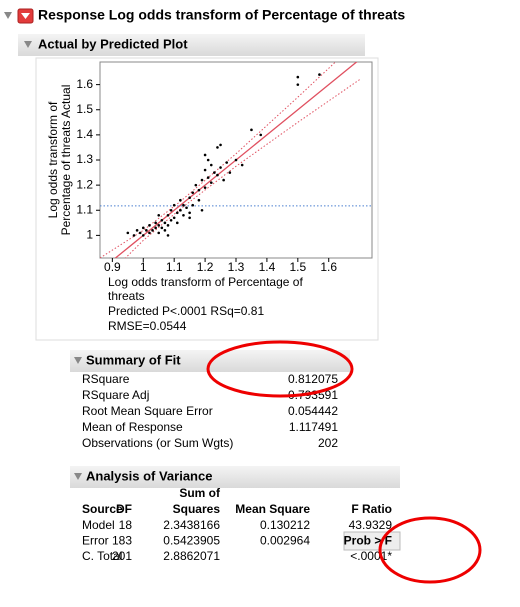 This screenshot has height=607, width=520. Describe the element at coordinates (157, 443) in the screenshot. I see `row-label: Observations (or Sum Wgts)` at that location.